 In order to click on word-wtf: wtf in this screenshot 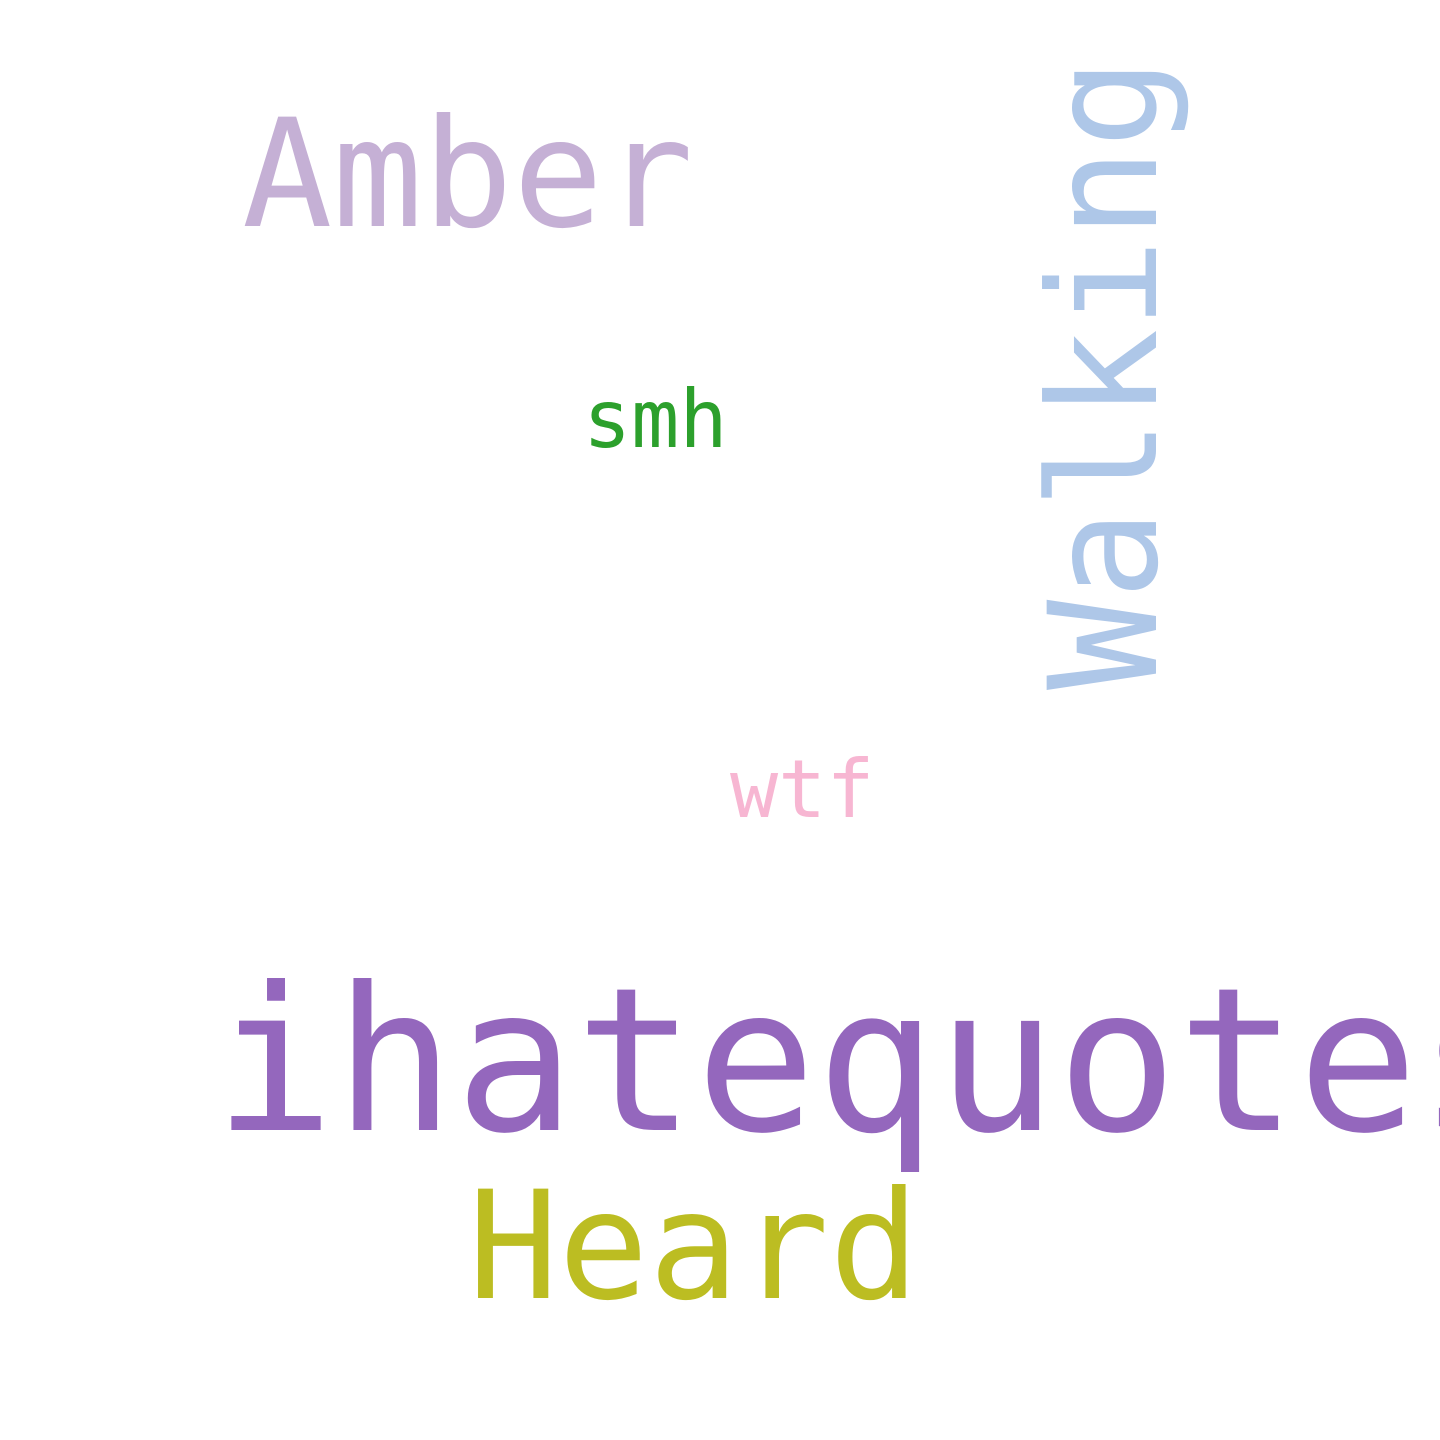, I will do `click(802, 789)`.